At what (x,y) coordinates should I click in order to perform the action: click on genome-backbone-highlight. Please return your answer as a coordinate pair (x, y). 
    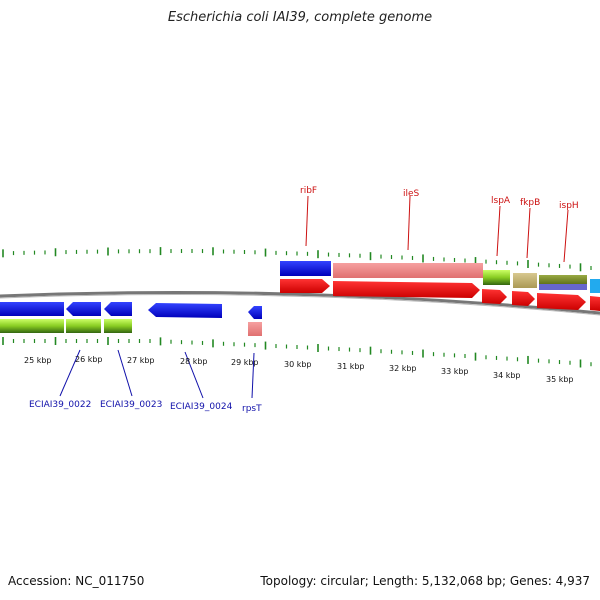
    Looking at the image, I should click on (300, 304).